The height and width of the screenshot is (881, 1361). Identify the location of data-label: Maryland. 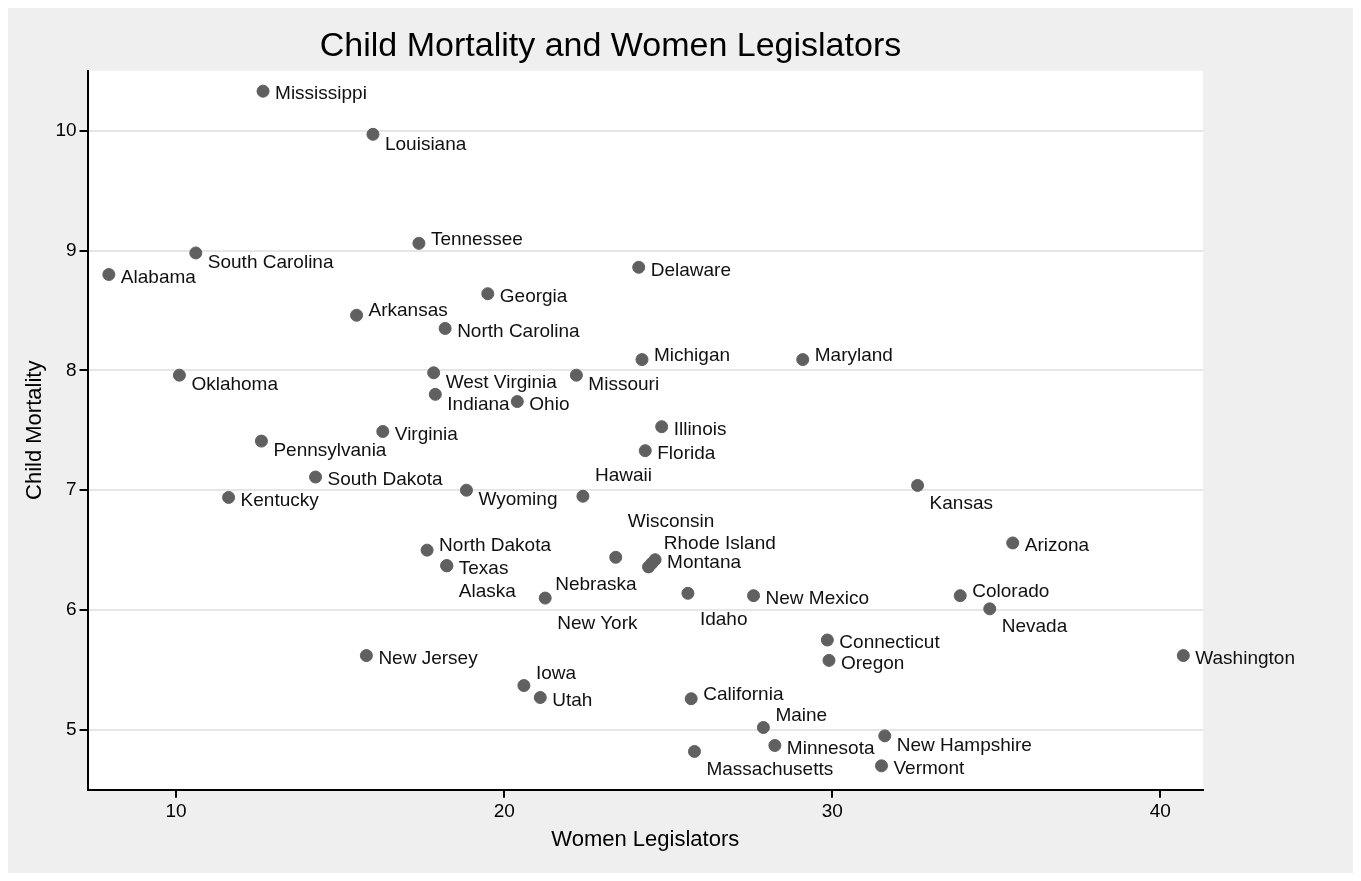
(853, 354).